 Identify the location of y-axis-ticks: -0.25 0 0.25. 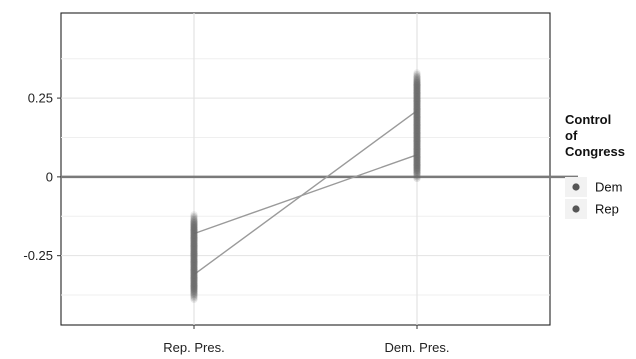
(42, 177).